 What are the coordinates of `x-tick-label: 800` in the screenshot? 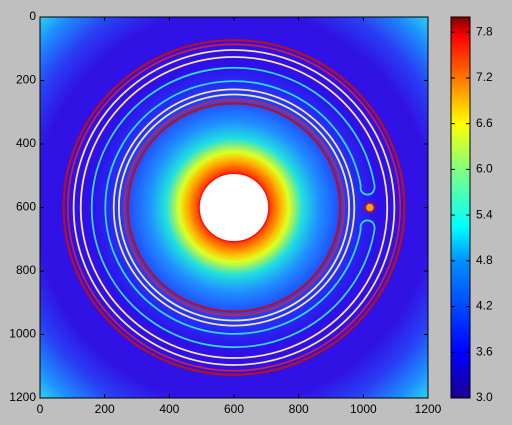 It's located at (299, 409).